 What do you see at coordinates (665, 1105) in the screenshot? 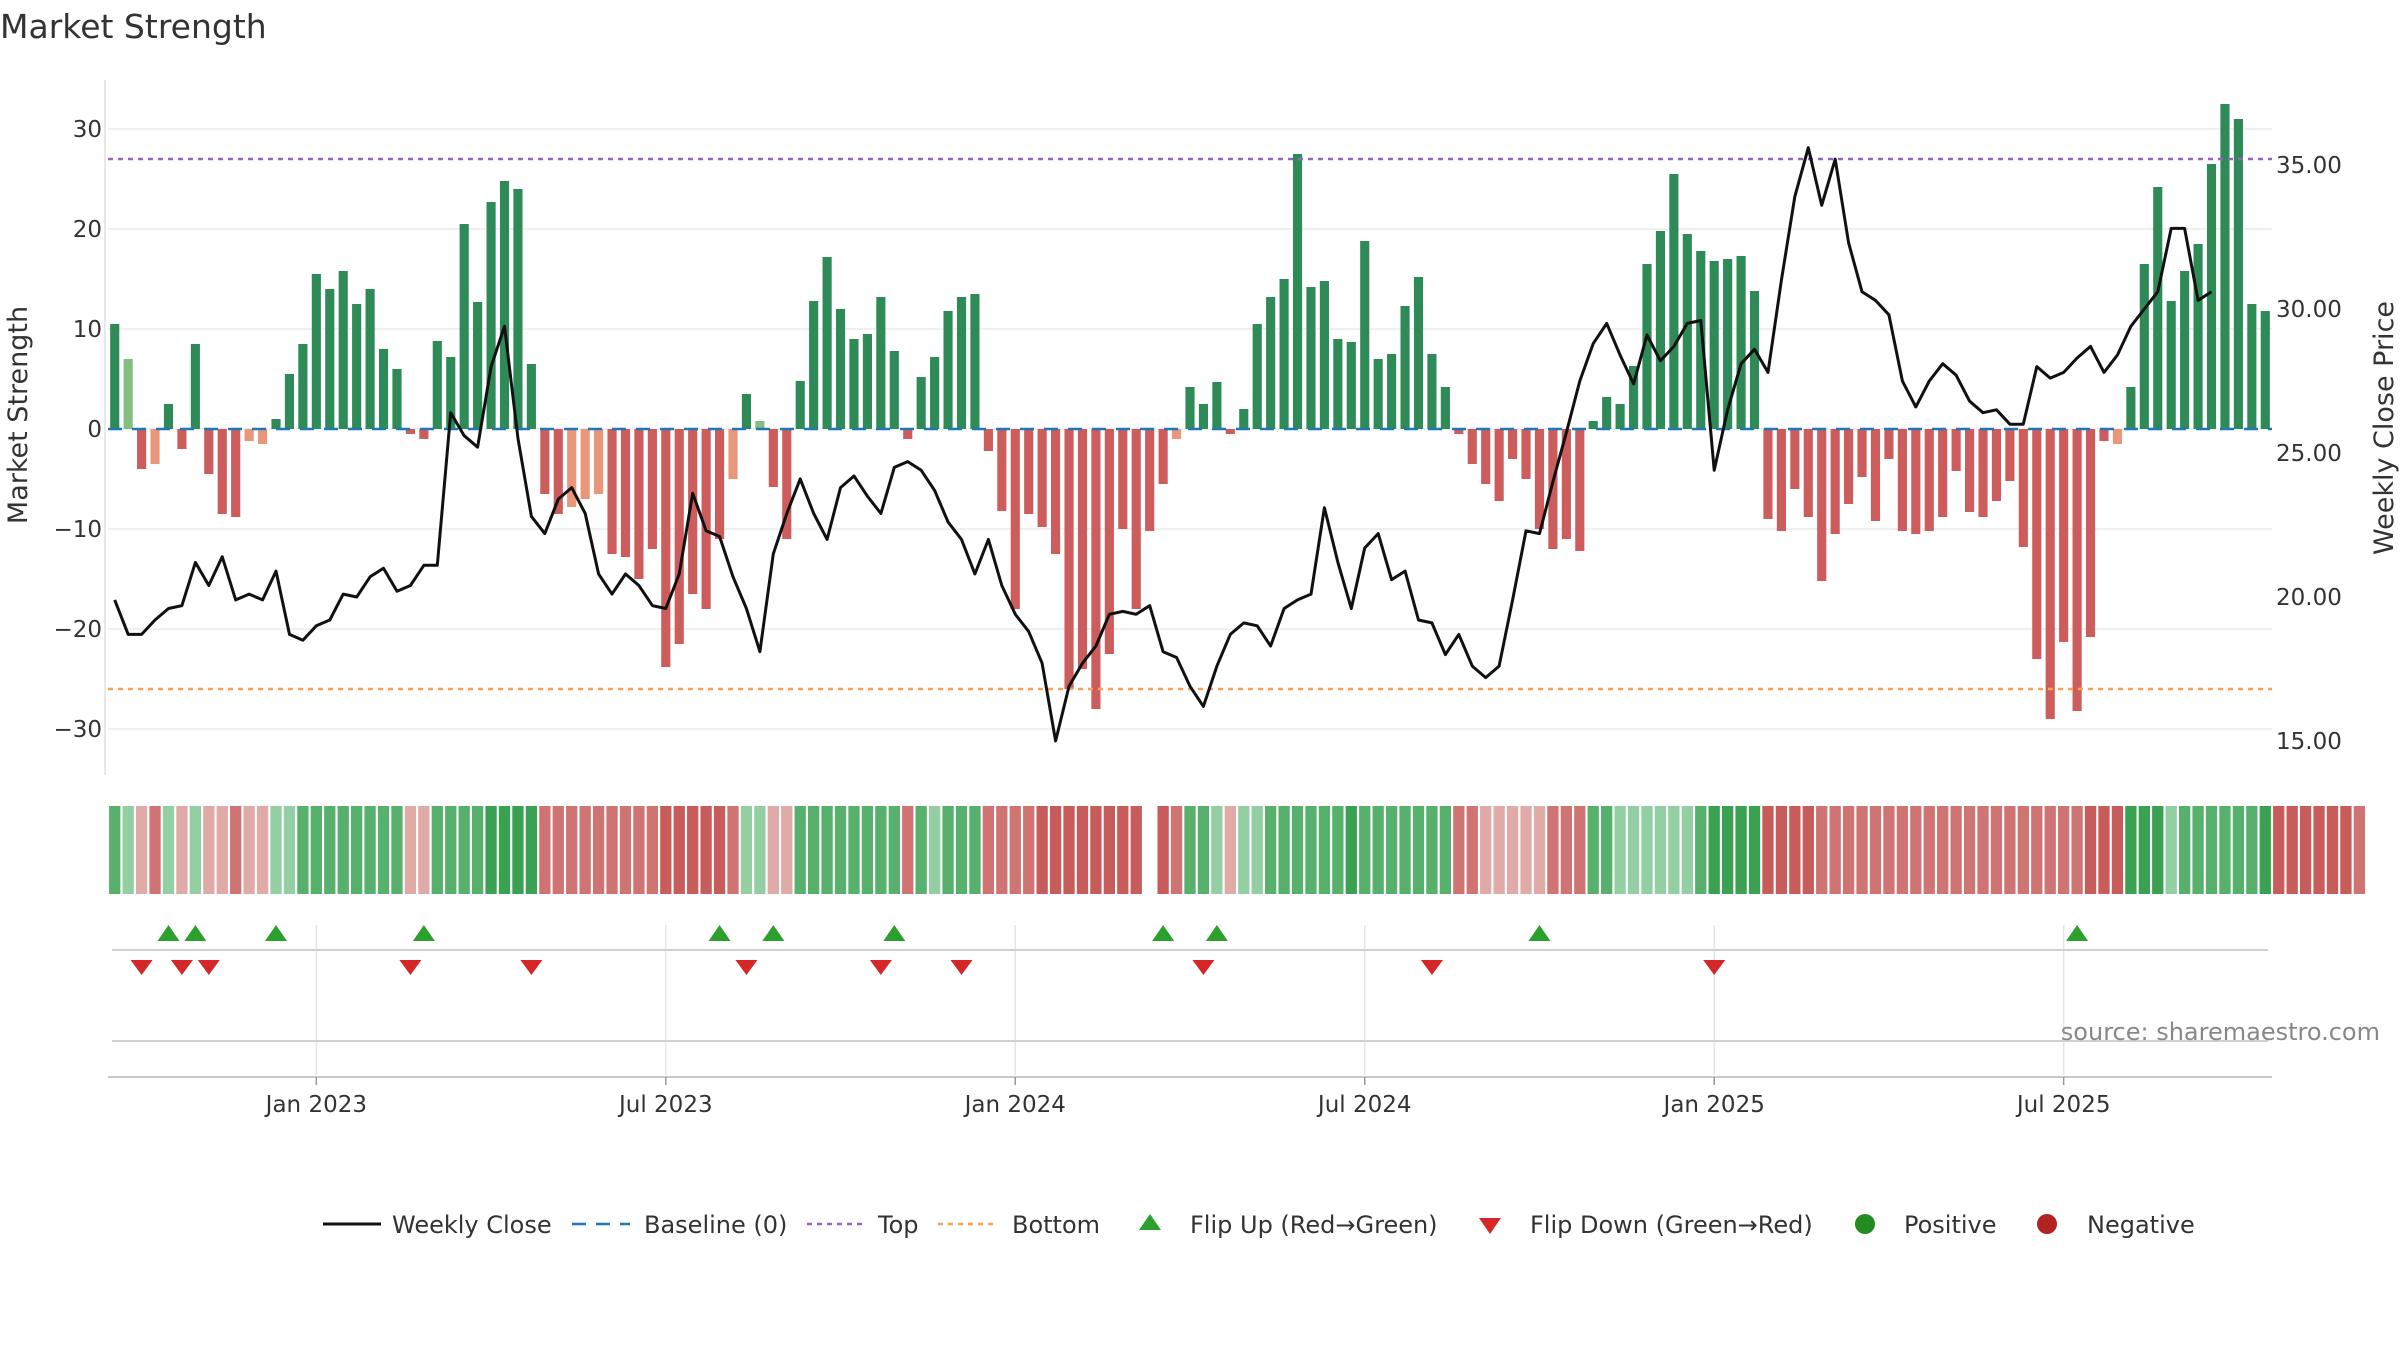
I see `x-tick-label: Jul 2023` at bounding box center [665, 1105].